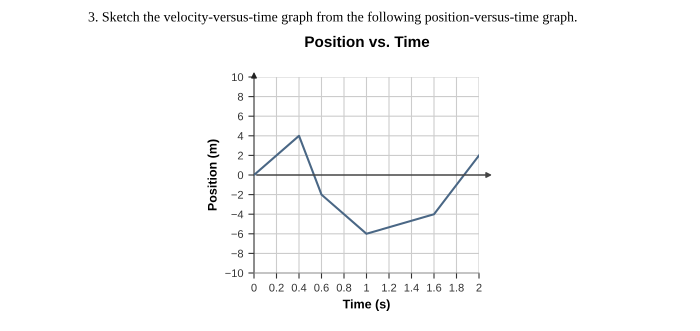  Describe the element at coordinates (434, 288) in the screenshot. I see `x-tick-label: 1.6` at that location.